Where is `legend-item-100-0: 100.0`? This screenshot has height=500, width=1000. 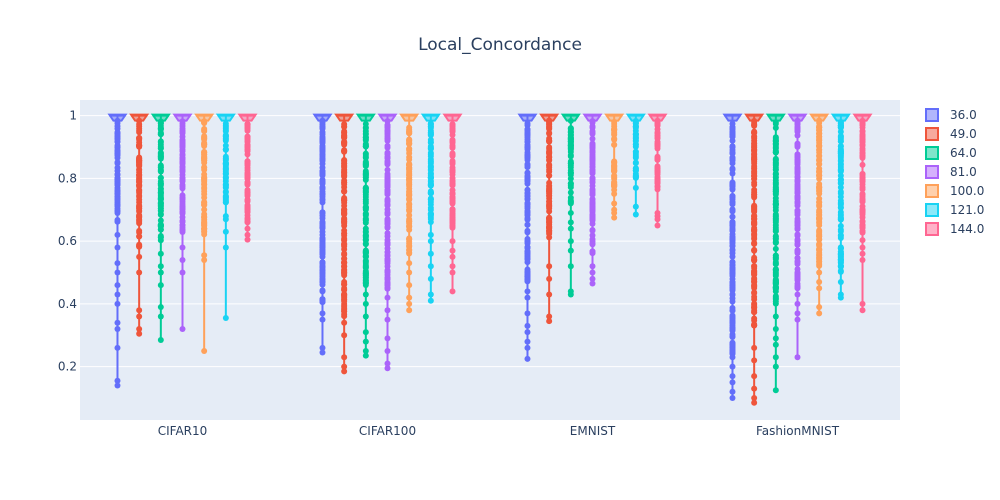 legend-item-100-0: 100.0 is located at coordinates (954, 191).